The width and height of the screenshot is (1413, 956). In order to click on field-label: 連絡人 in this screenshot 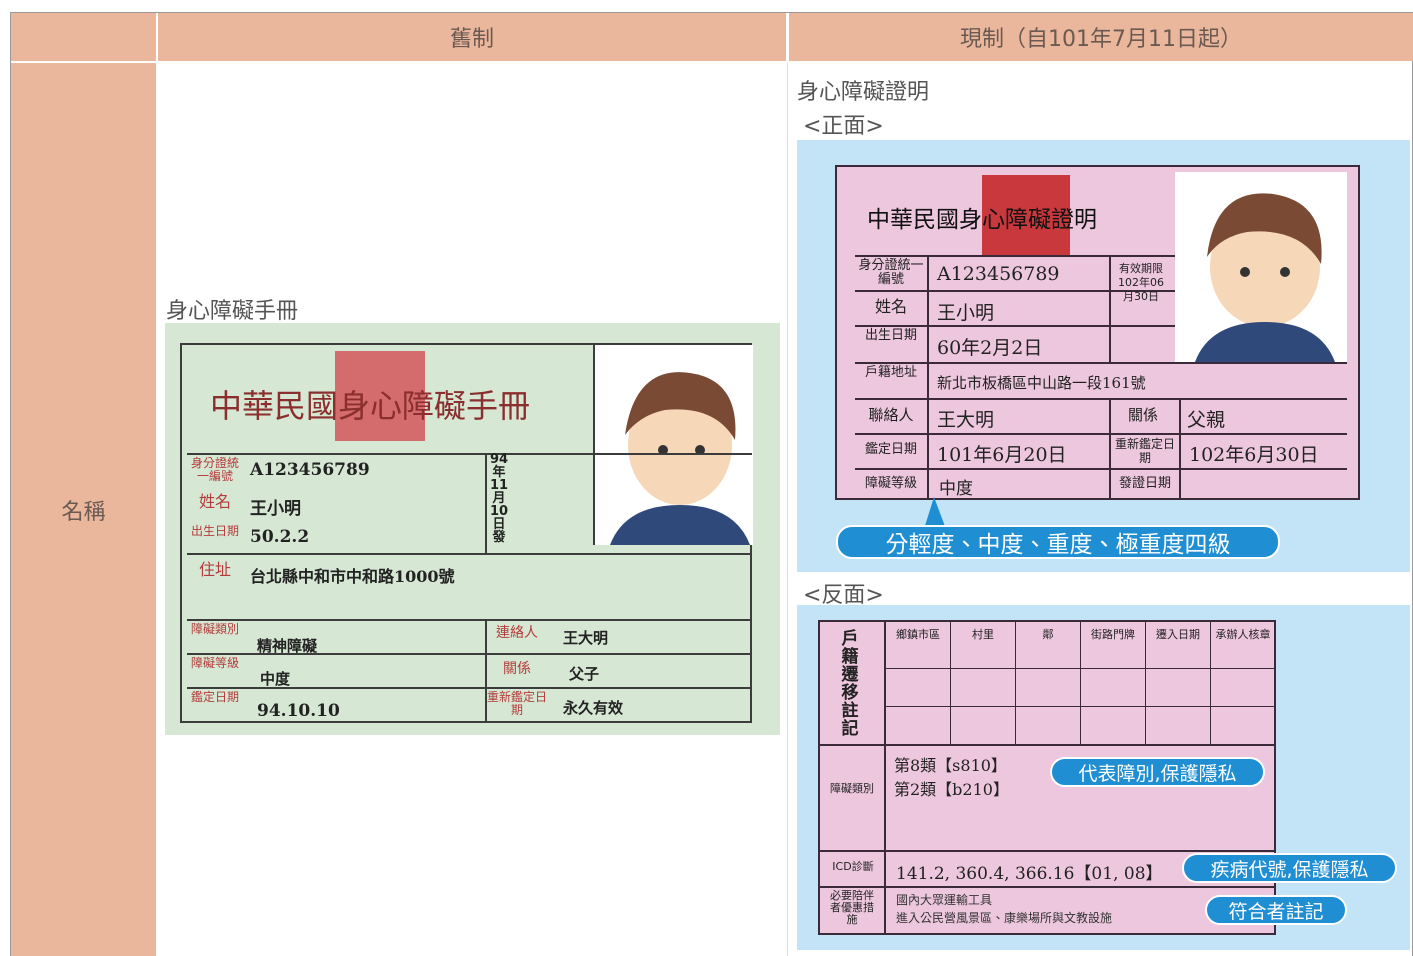, I will do `click(517, 633)`.